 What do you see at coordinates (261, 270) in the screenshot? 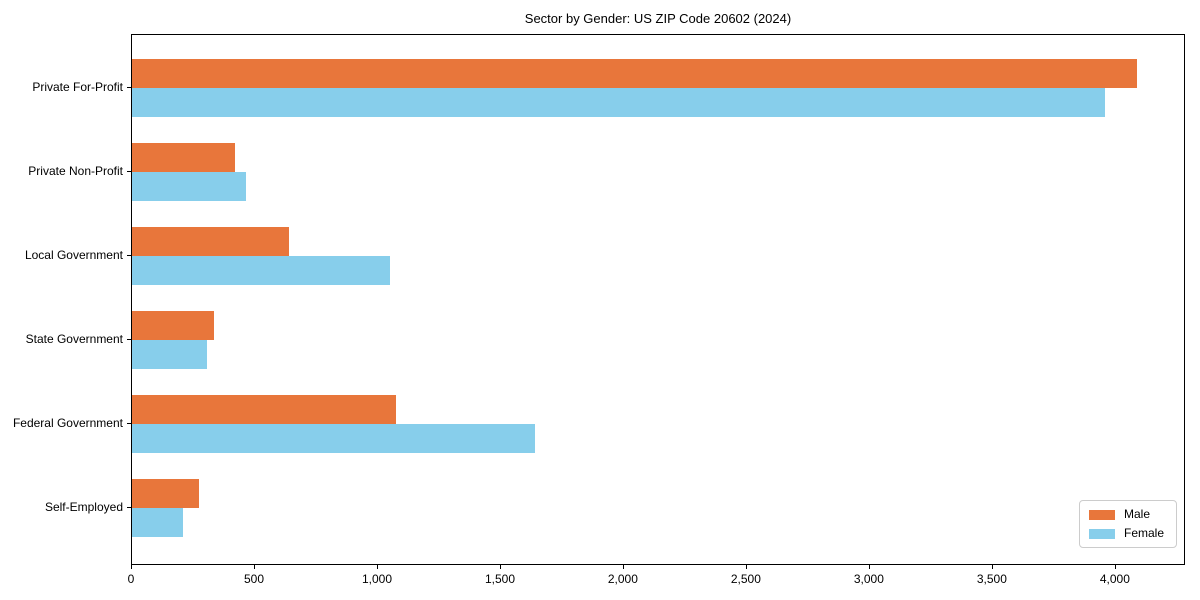
I see `bar-female-local-government` at bounding box center [261, 270].